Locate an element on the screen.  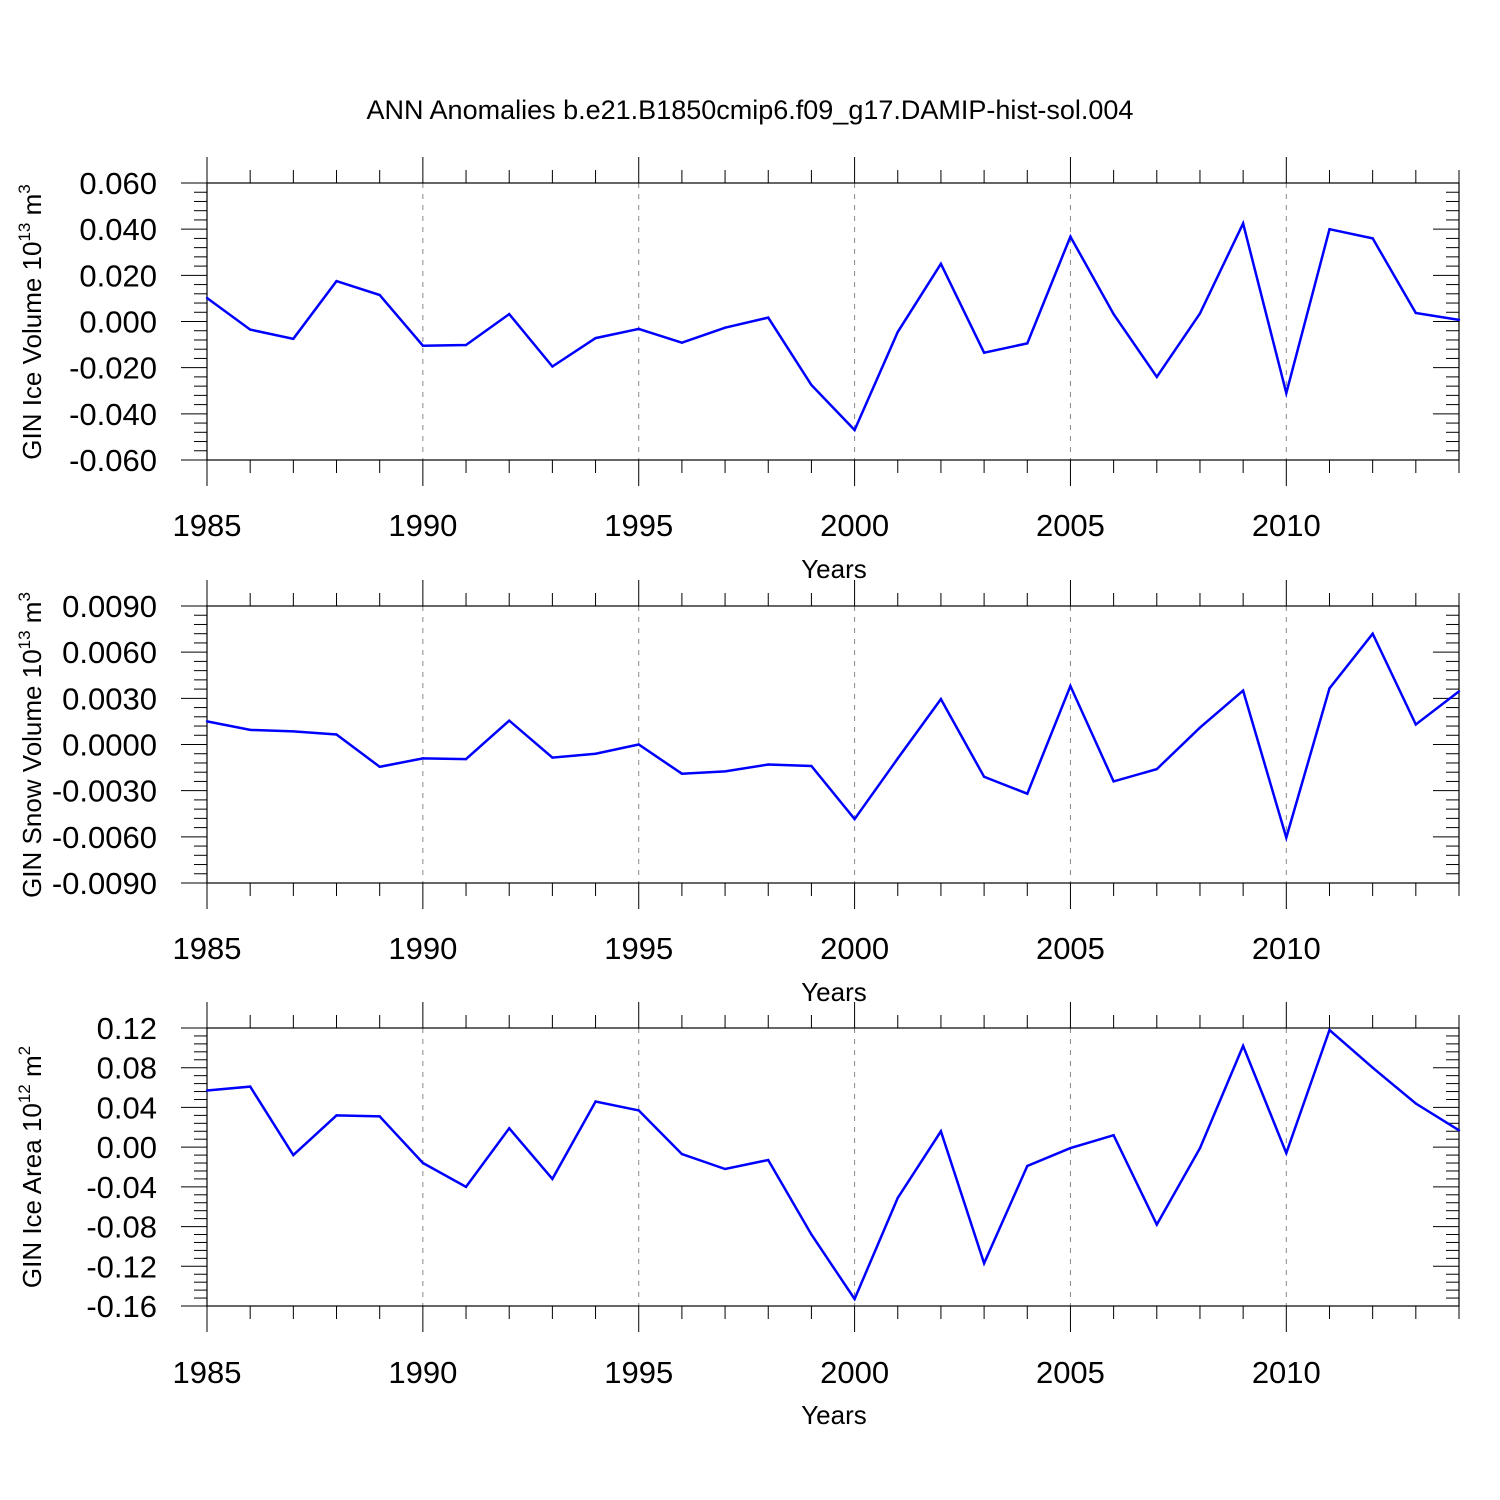
y-tick-label: 0.00 is located at coordinates (127, 1147).